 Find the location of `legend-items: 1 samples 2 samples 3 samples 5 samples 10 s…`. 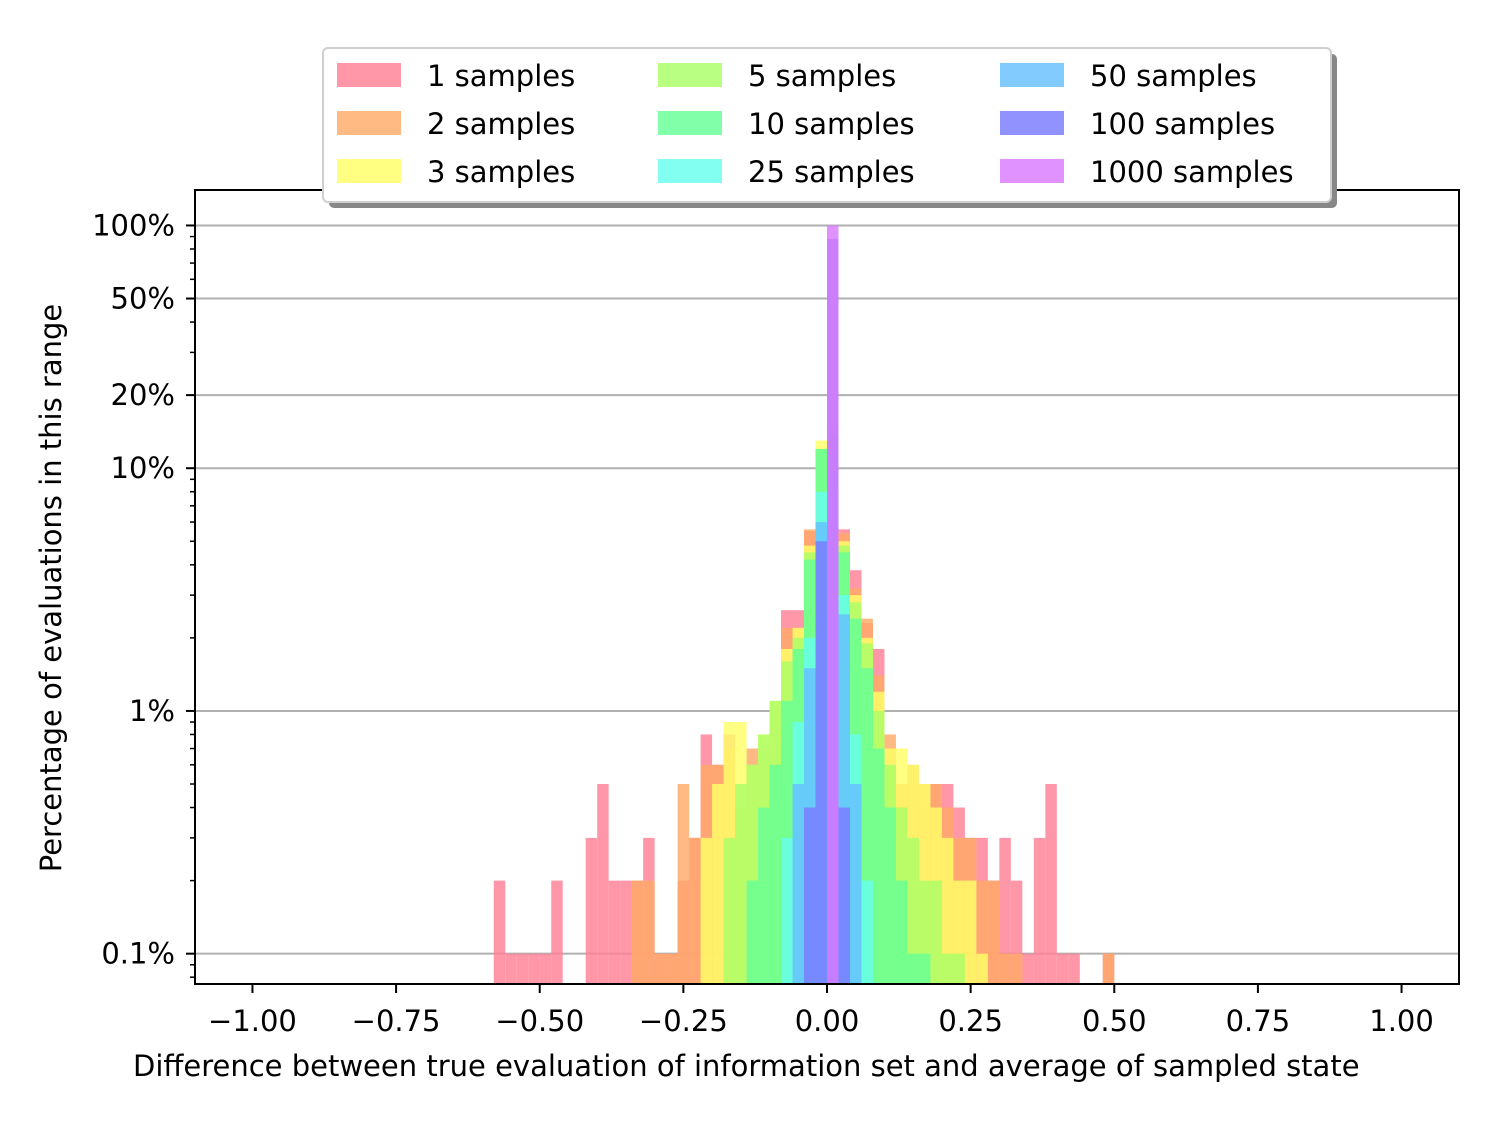

legend-items: 1 samples 2 samples 3 samples 5 samples 10 s… is located at coordinates (815, 124).